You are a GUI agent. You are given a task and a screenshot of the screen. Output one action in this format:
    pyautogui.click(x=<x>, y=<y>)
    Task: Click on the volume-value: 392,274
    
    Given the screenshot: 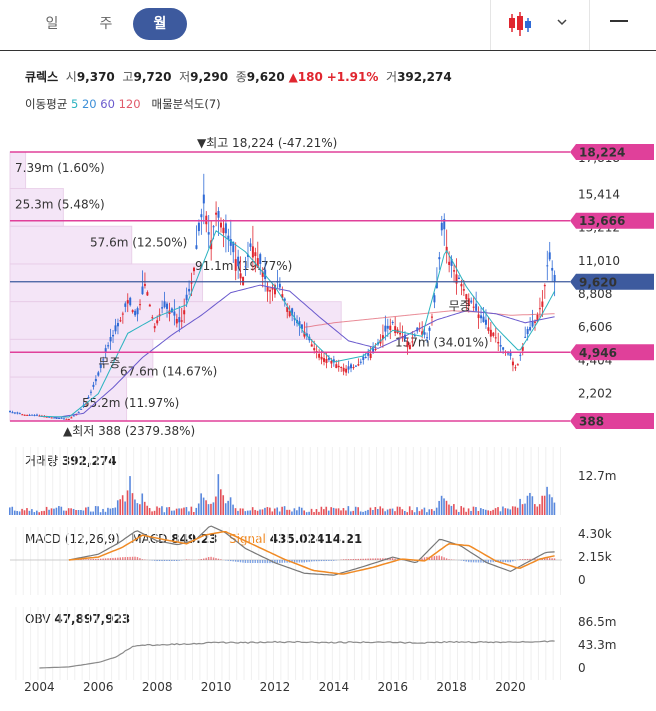 What is the action you would take?
    pyautogui.click(x=424, y=77)
    